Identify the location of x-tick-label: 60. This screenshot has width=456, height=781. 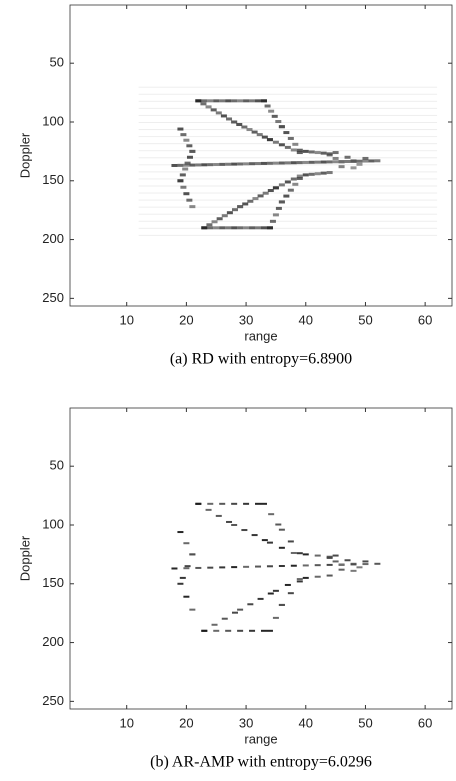
(425, 722).